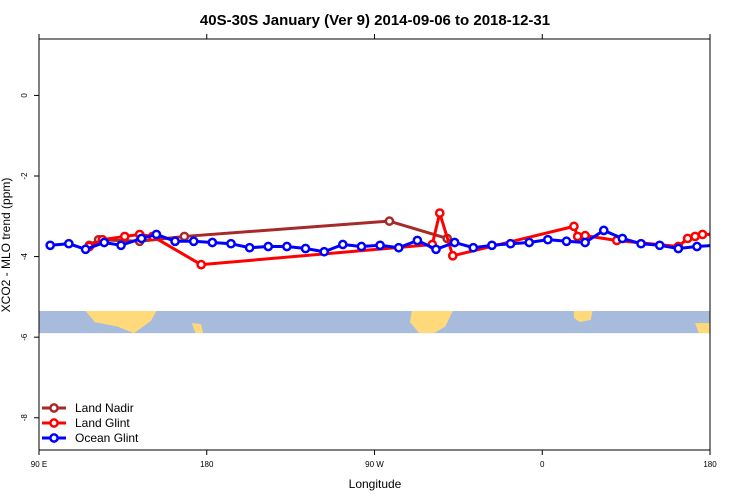  What do you see at coordinates (104, 408) in the screenshot?
I see `legend-label: Land Nadir` at bounding box center [104, 408].